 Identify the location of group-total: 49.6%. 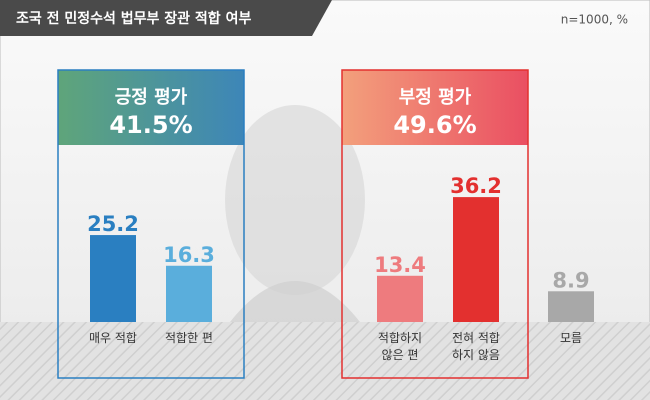
(434, 125).